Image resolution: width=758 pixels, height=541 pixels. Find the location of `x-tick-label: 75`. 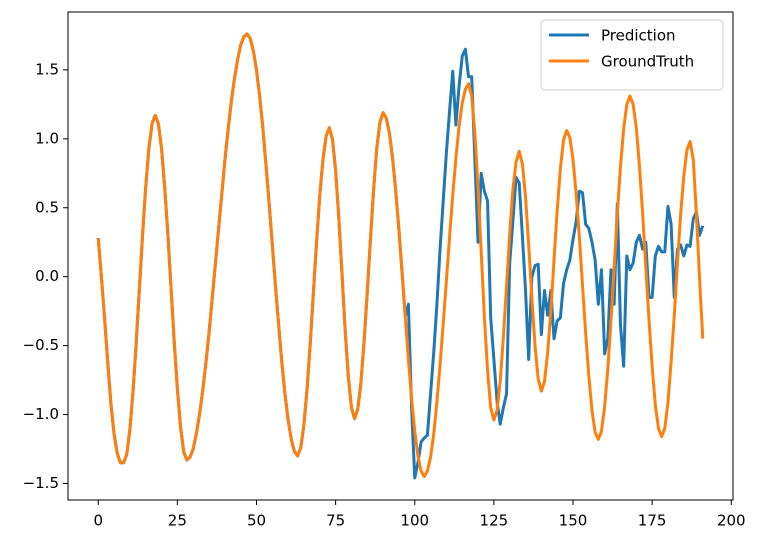

x-tick-label: 75 is located at coordinates (335, 521).